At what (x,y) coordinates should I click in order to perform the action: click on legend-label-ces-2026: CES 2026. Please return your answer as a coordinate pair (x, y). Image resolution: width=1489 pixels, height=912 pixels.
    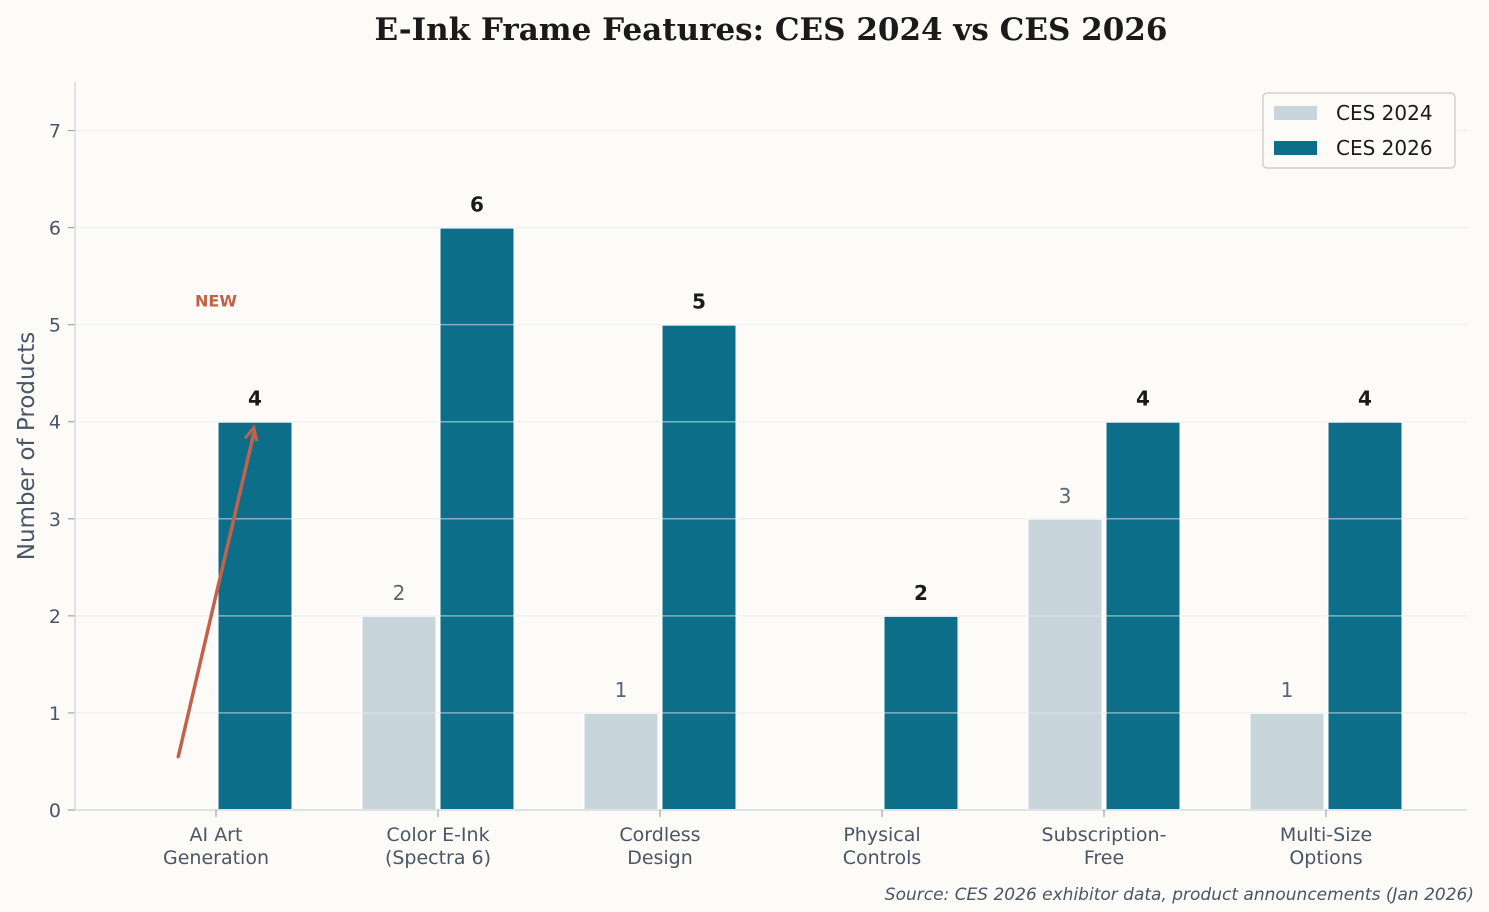
    Looking at the image, I should click on (1384, 148).